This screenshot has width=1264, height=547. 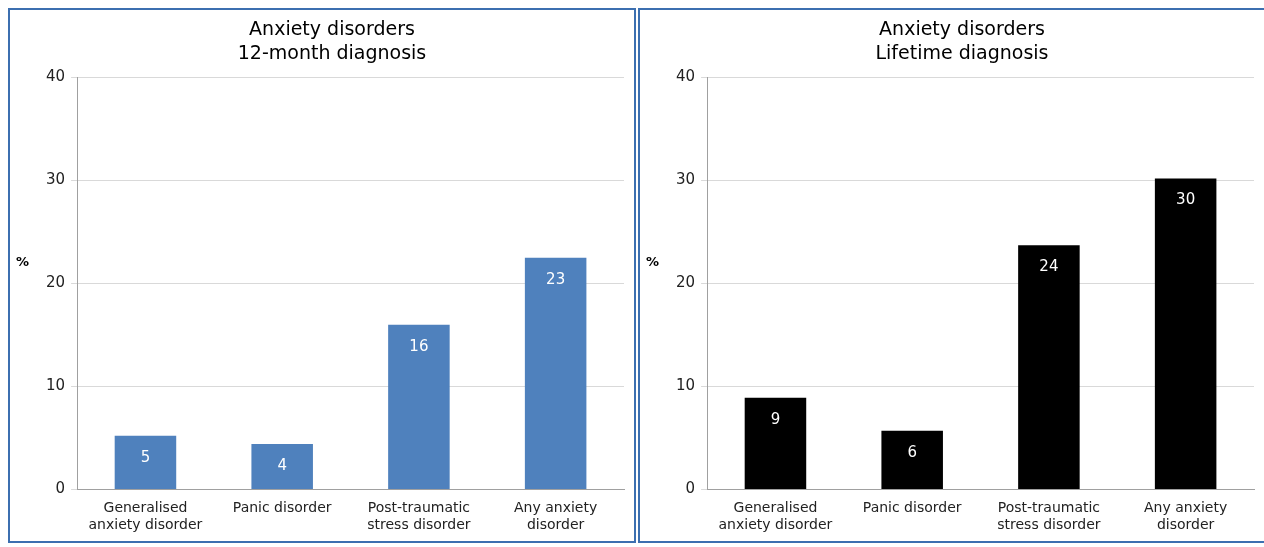 I want to click on data-label: 5, so click(x=145, y=456).